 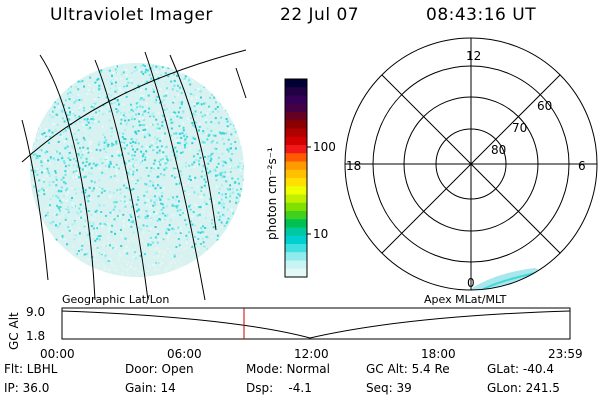 I want to click on y-tick-1-8: 1.8, so click(x=35, y=336).